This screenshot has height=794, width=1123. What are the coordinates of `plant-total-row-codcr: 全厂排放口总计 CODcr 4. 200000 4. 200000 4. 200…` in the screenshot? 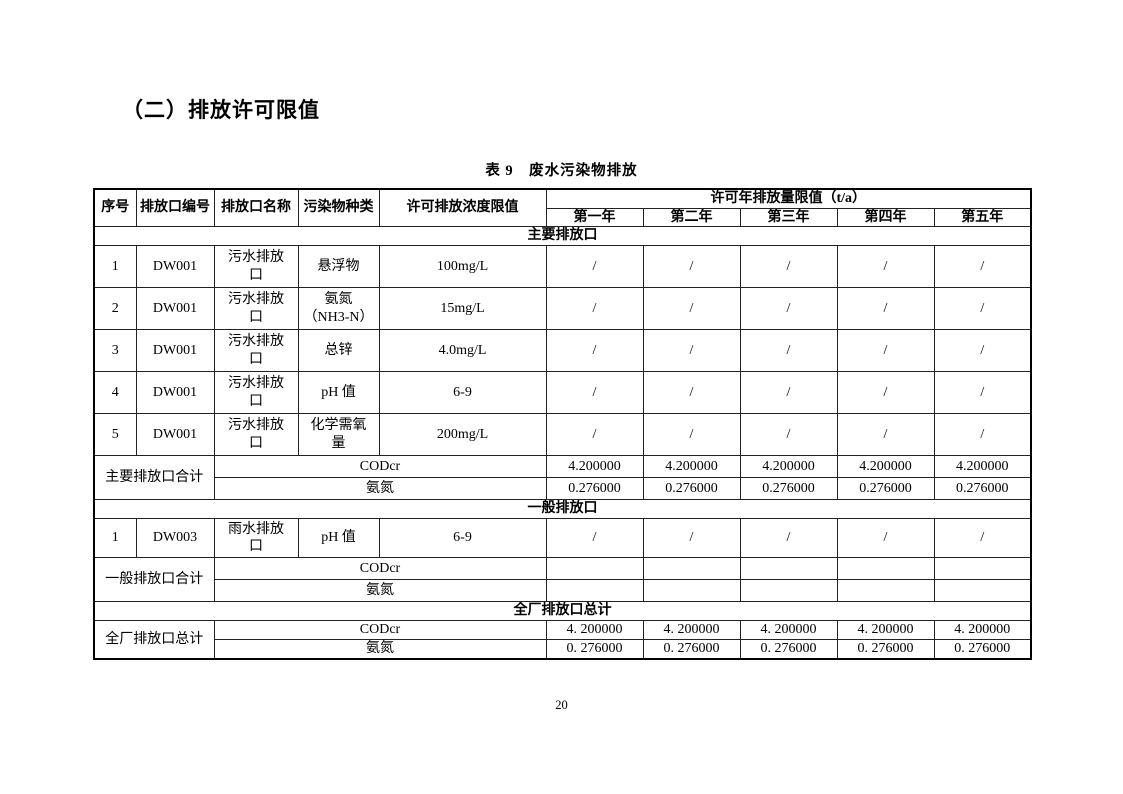 It's located at (562, 639).